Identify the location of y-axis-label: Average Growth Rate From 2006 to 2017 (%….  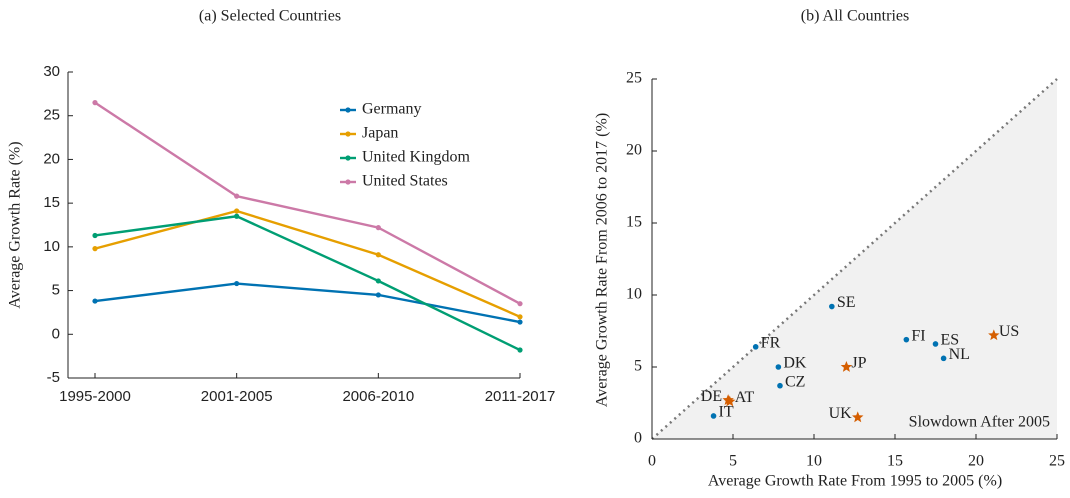
(602, 260).